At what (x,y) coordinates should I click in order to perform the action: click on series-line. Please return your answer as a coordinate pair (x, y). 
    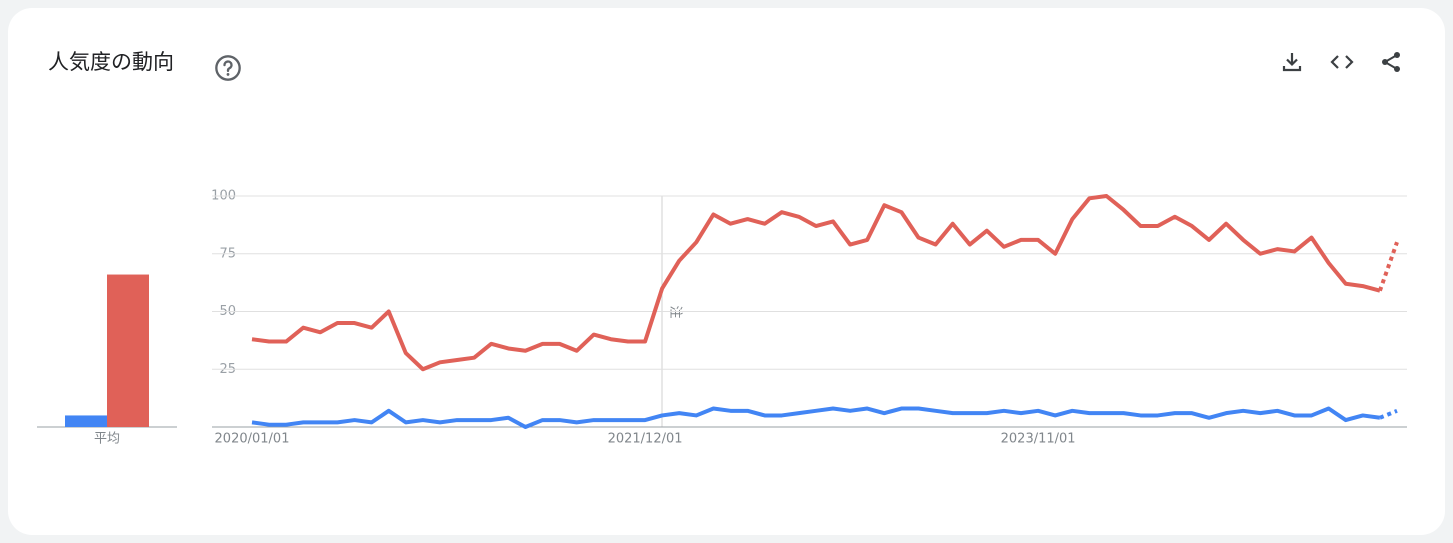
    Looking at the image, I should click on (816, 417).